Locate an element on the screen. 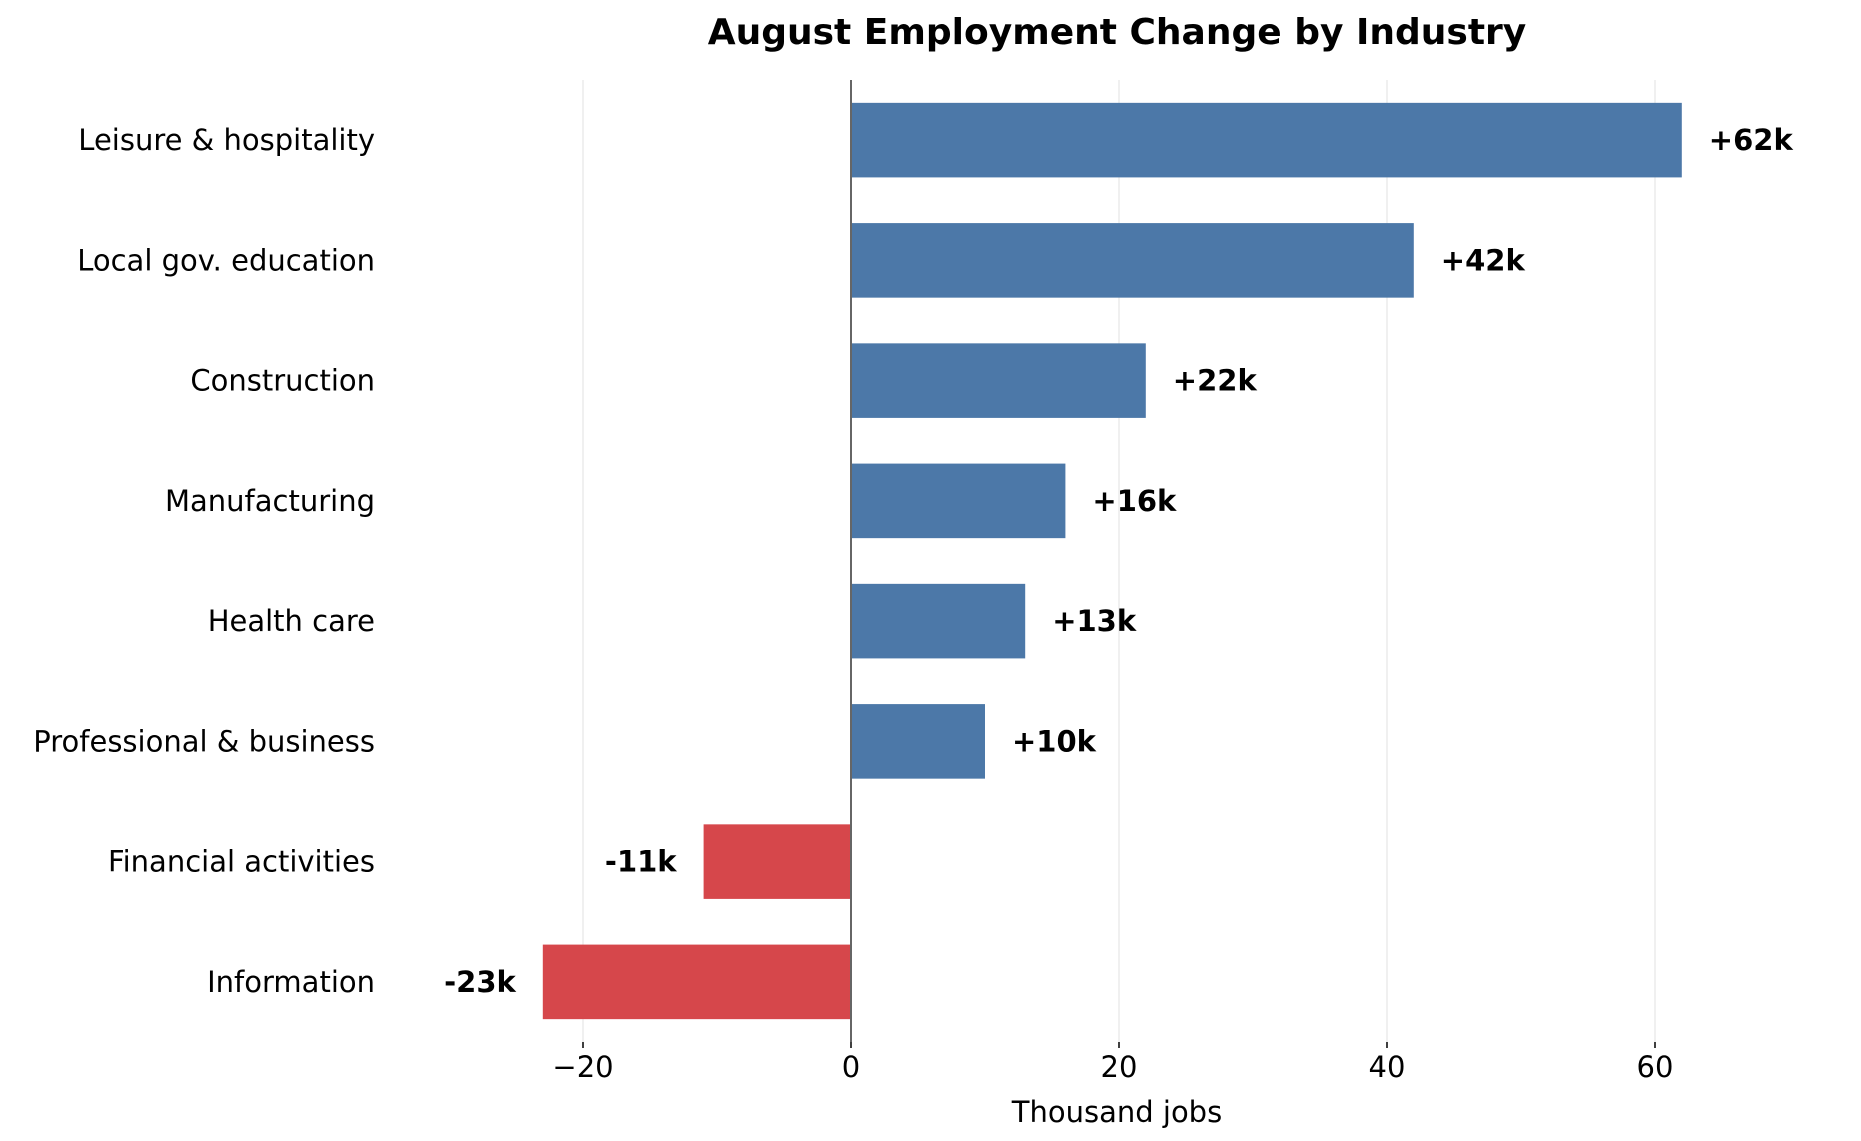 This screenshot has width=1861, height=1141. category-label: Health care is located at coordinates (291, 621).